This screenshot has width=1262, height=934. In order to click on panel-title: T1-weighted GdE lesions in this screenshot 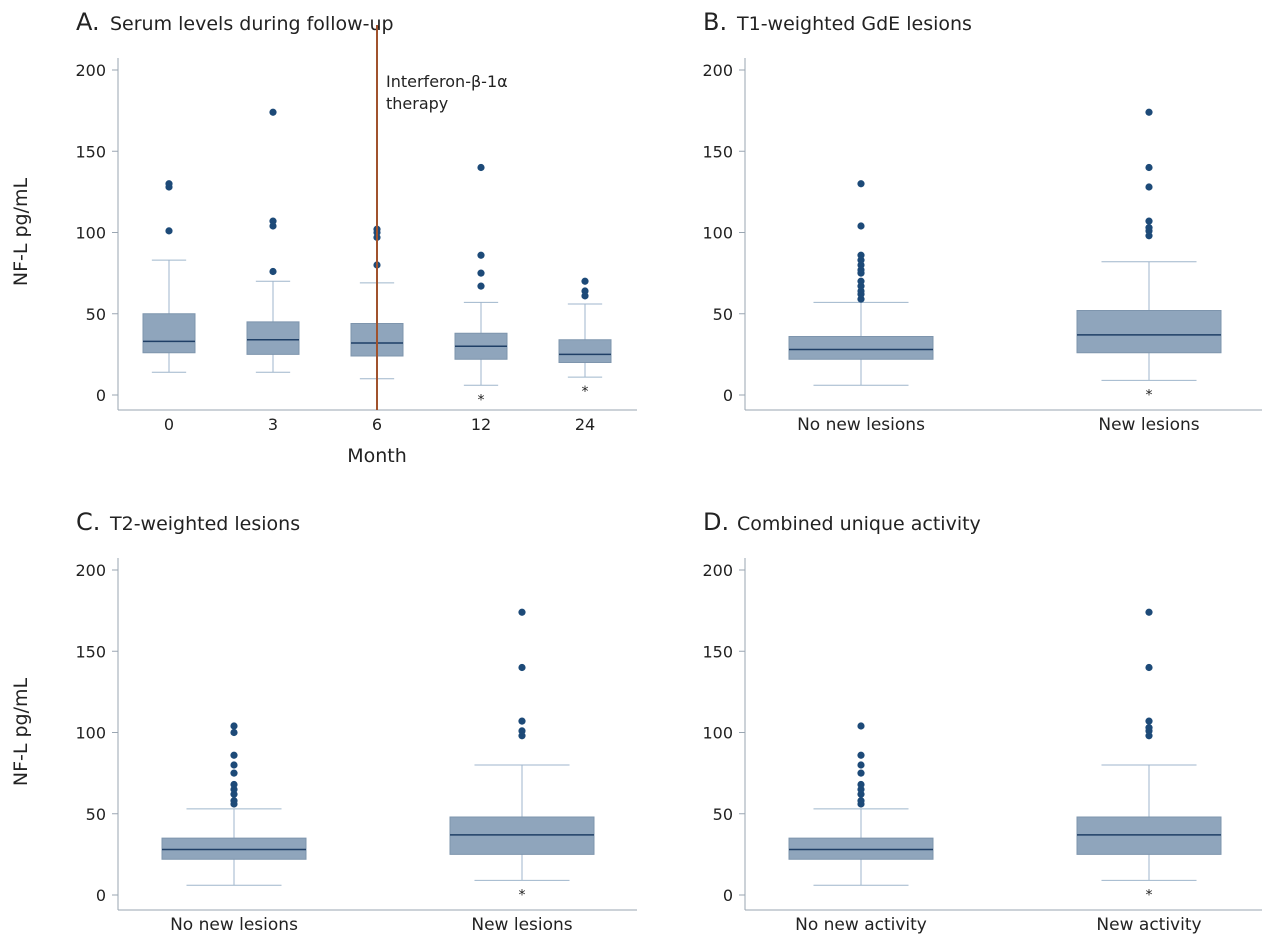, I will do `click(854, 24)`.